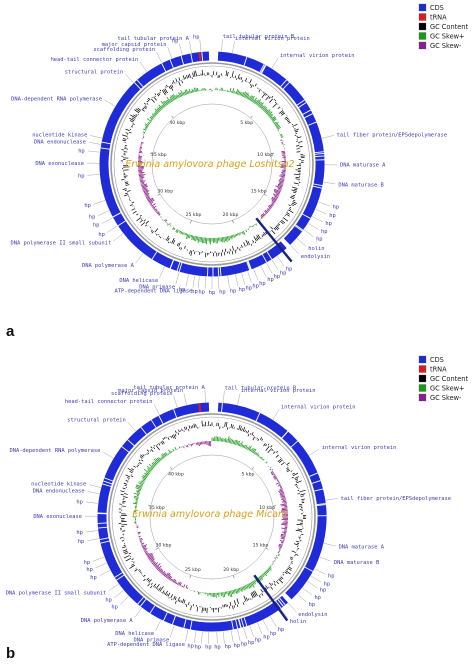  I want to click on kbp-tick-label: 10 kbp, so click(265, 155).